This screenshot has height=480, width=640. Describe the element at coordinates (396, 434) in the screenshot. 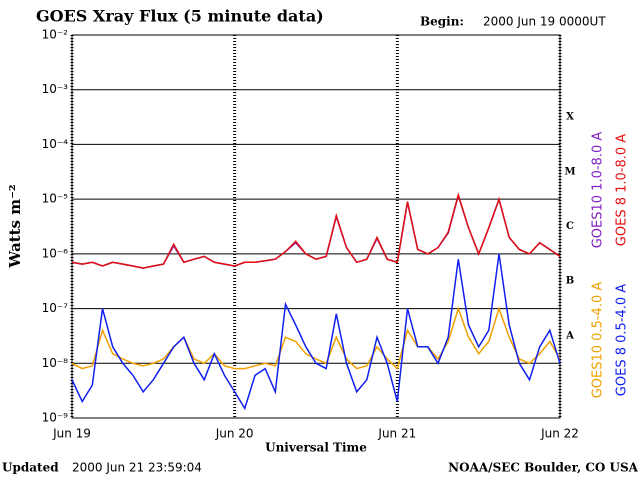

I see `x-tick-label: Jun 21` at that location.